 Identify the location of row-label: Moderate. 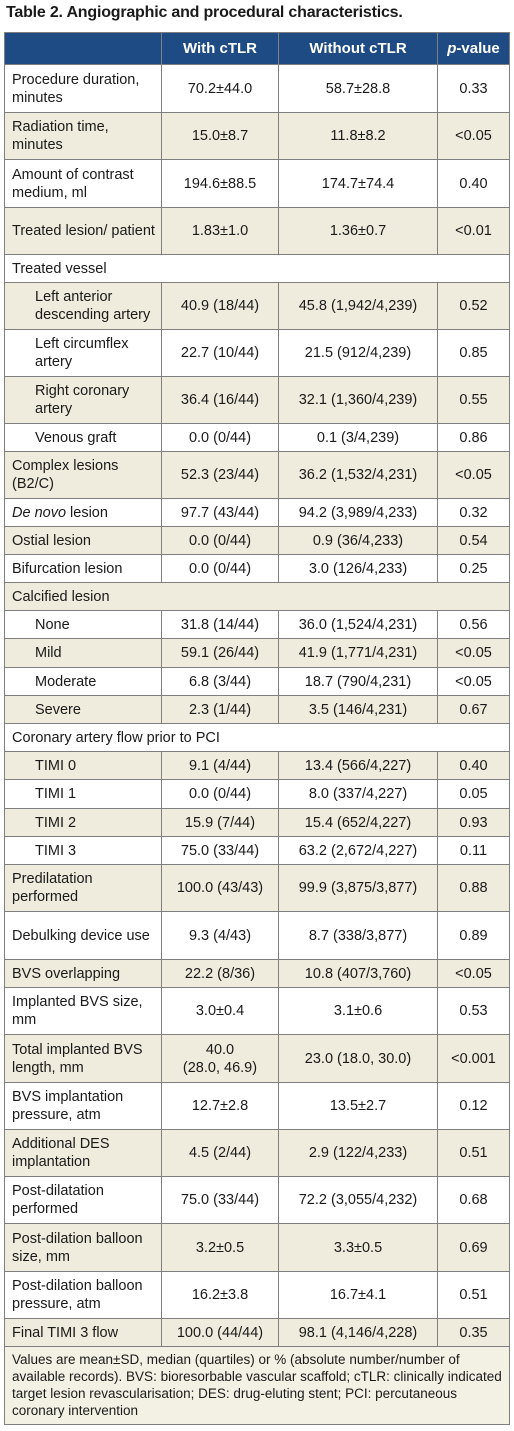
(83, 681).